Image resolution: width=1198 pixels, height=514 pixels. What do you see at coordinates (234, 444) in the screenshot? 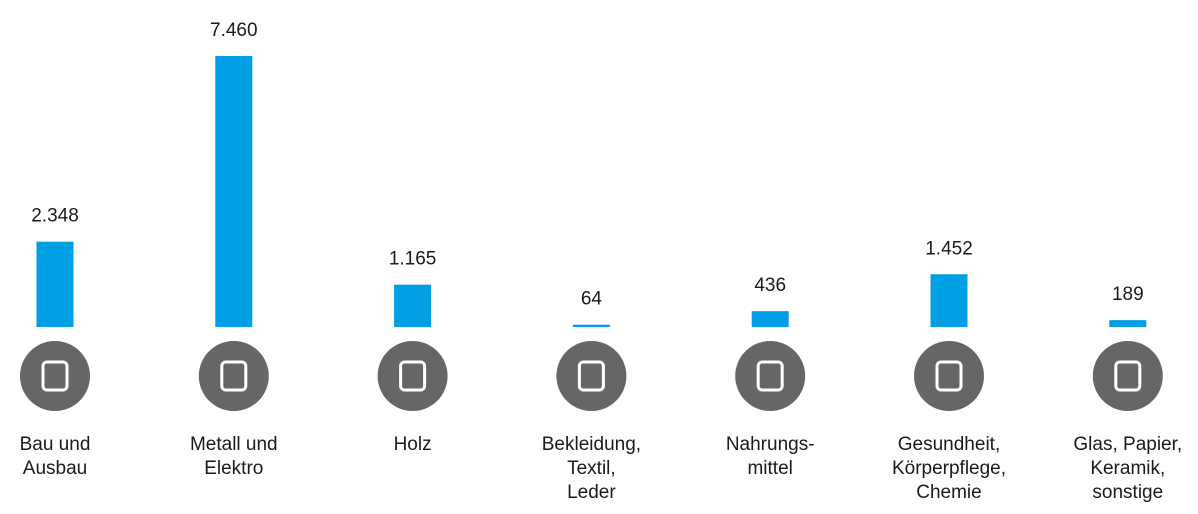
I see `category-label-line: Metall und` at bounding box center [234, 444].